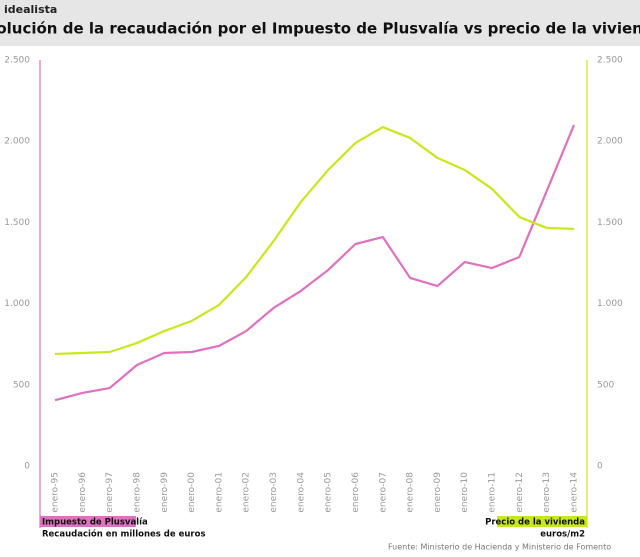 The width and height of the screenshot is (640, 557). I want to click on y2-axis-label: euros/m2, so click(562, 535).